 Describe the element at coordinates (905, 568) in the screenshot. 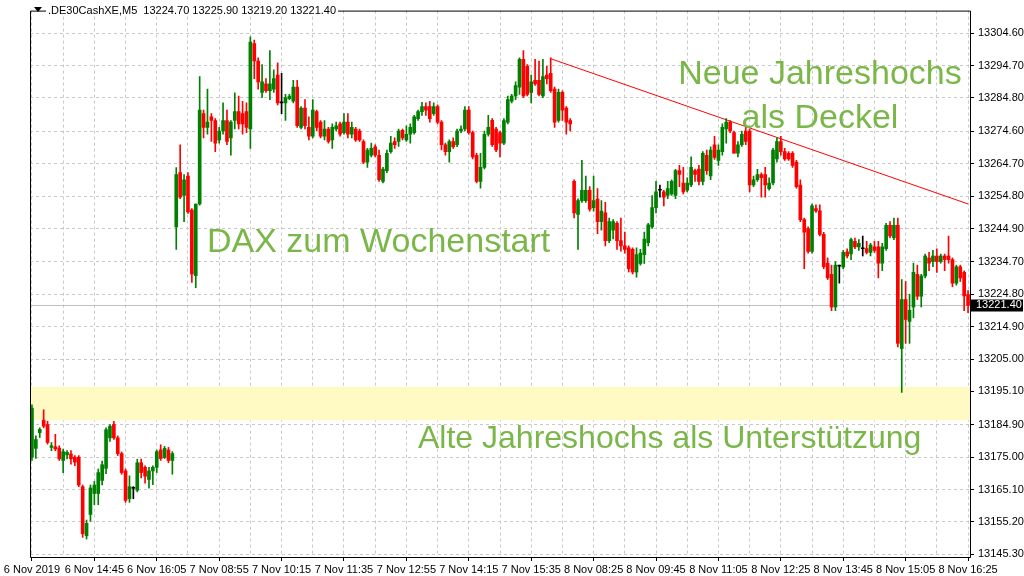

I see `x-tick-label: 8 Nov 15:05` at that location.